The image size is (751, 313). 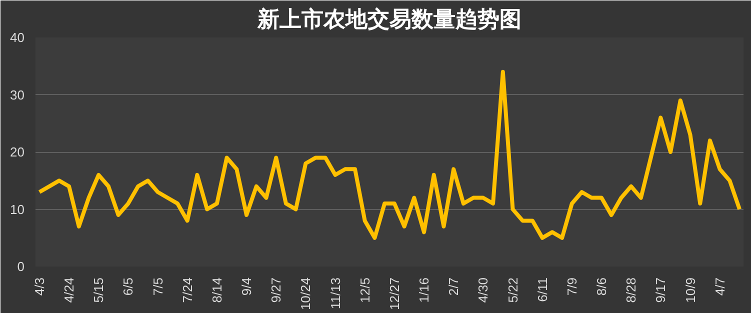 What do you see at coordinates (158, 286) in the screenshot?
I see `x-tick-label: 7/5` at bounding box center [158, 286].